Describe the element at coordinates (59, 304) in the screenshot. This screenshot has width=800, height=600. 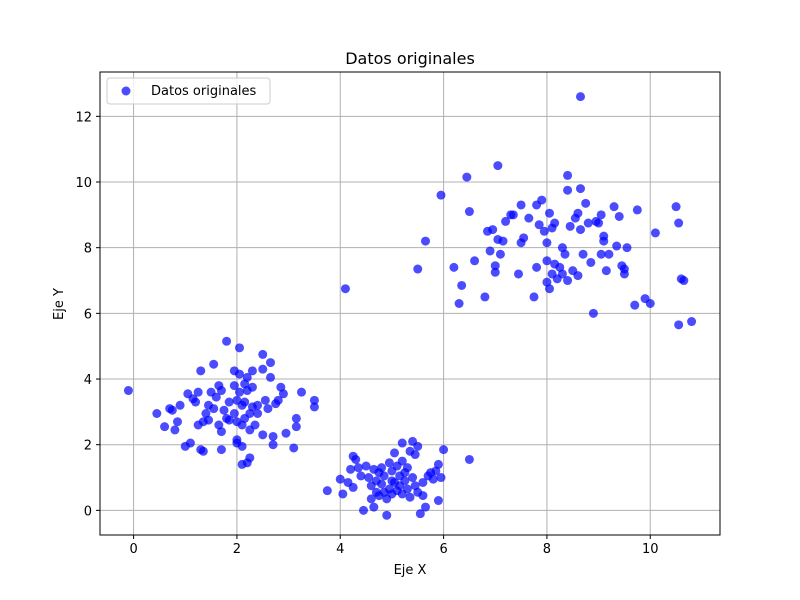
I see `y-axis-label: Eje Y` at that location.